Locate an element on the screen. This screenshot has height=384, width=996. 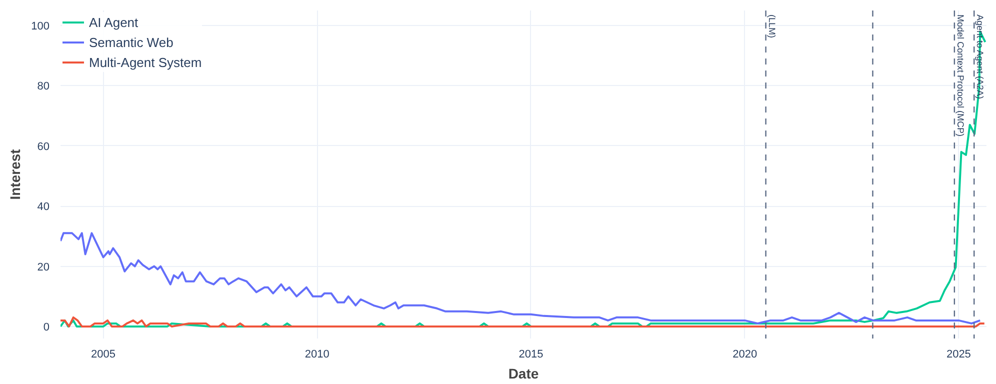
y-tick-label: 0 is located at coordinates (46, 327).